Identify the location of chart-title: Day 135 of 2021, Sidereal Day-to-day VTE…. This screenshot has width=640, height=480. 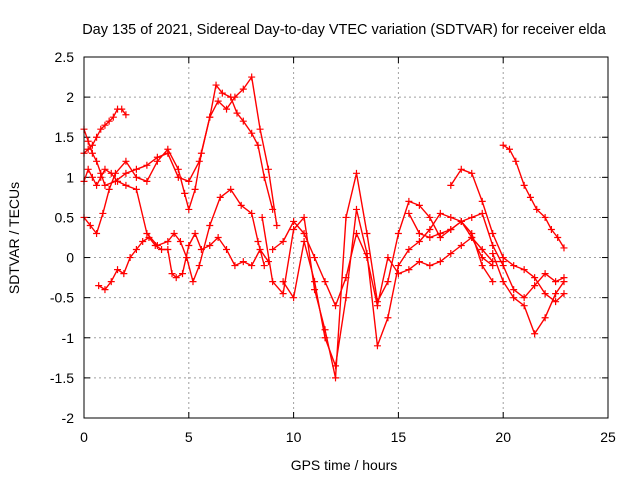
(344, 30).